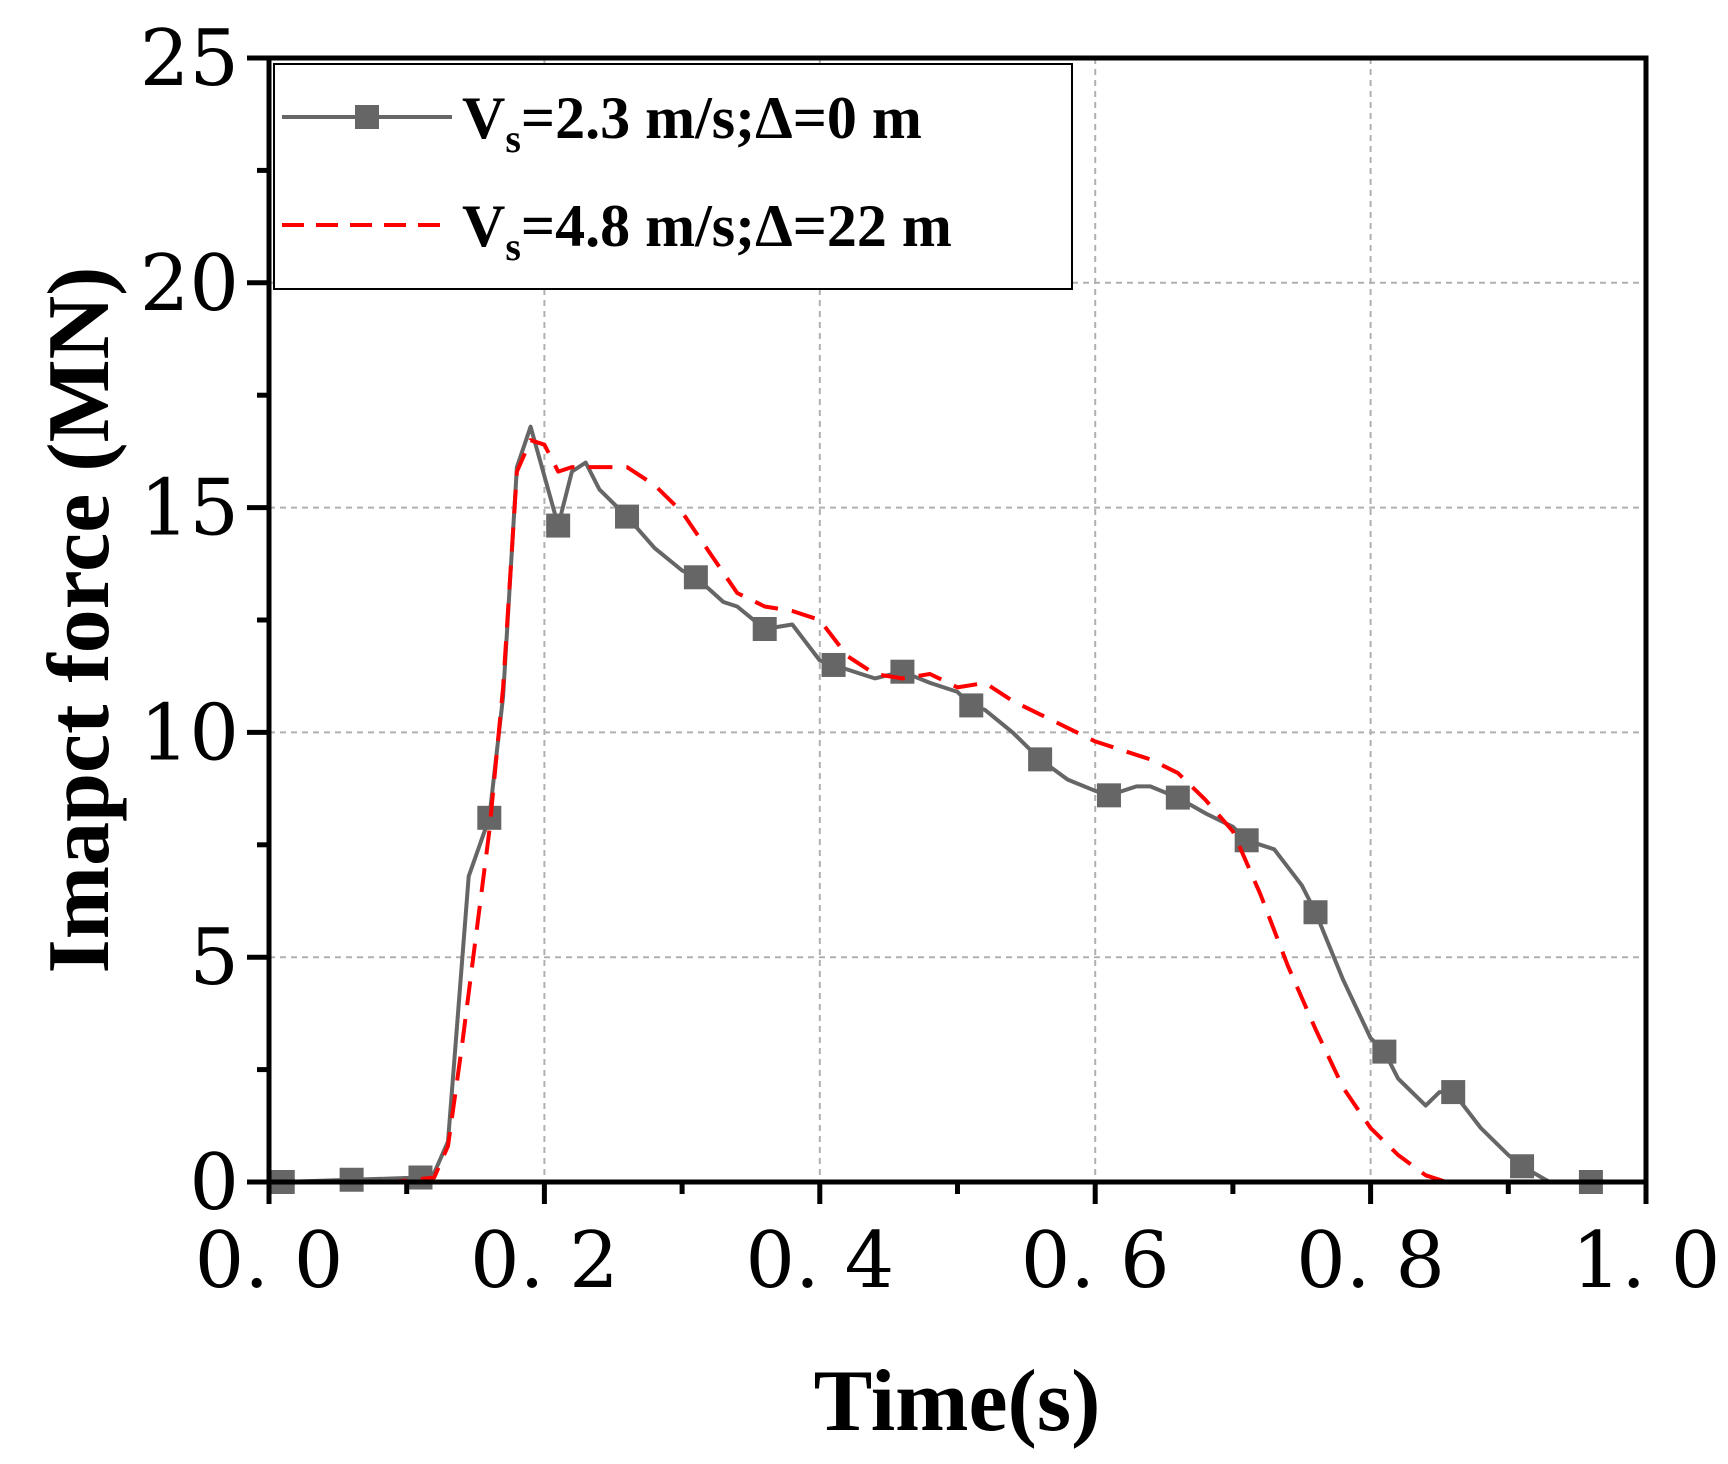  I want to click on legend-label-series-1: Vs=2.3 m/s;Δ=0 m, so click(692, 123).